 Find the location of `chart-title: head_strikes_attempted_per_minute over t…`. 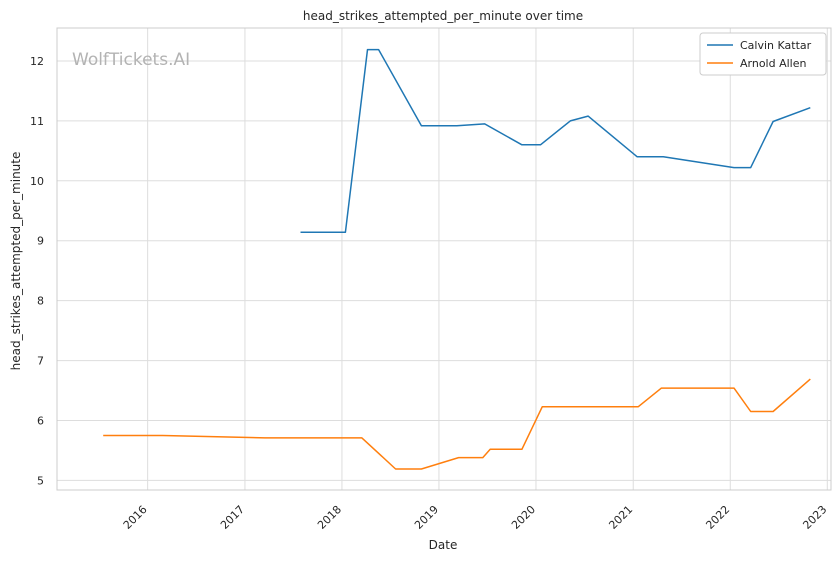

chart-title: head_strikes_attempted_per_minute over t… is located at coordinates (443, 16).